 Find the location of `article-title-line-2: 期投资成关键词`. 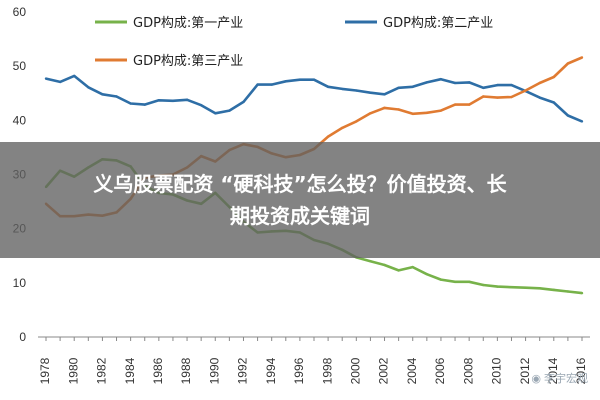

article-title-line-2: 期投资成关键词 is located at coordinates (300, 216).